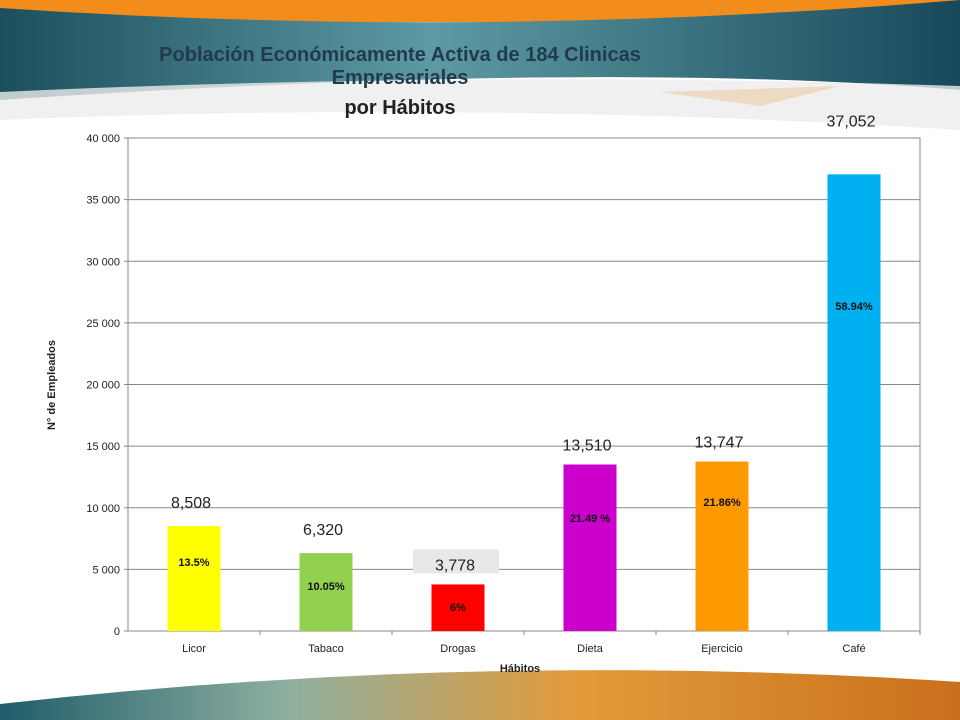 Image resolution: width=960 pixels, height=720 pixels. What do you see at coordinates (400, 78) in the screenshot?
I see `chart-title-line-2: Empresariales` at bounding box center [400, 78].